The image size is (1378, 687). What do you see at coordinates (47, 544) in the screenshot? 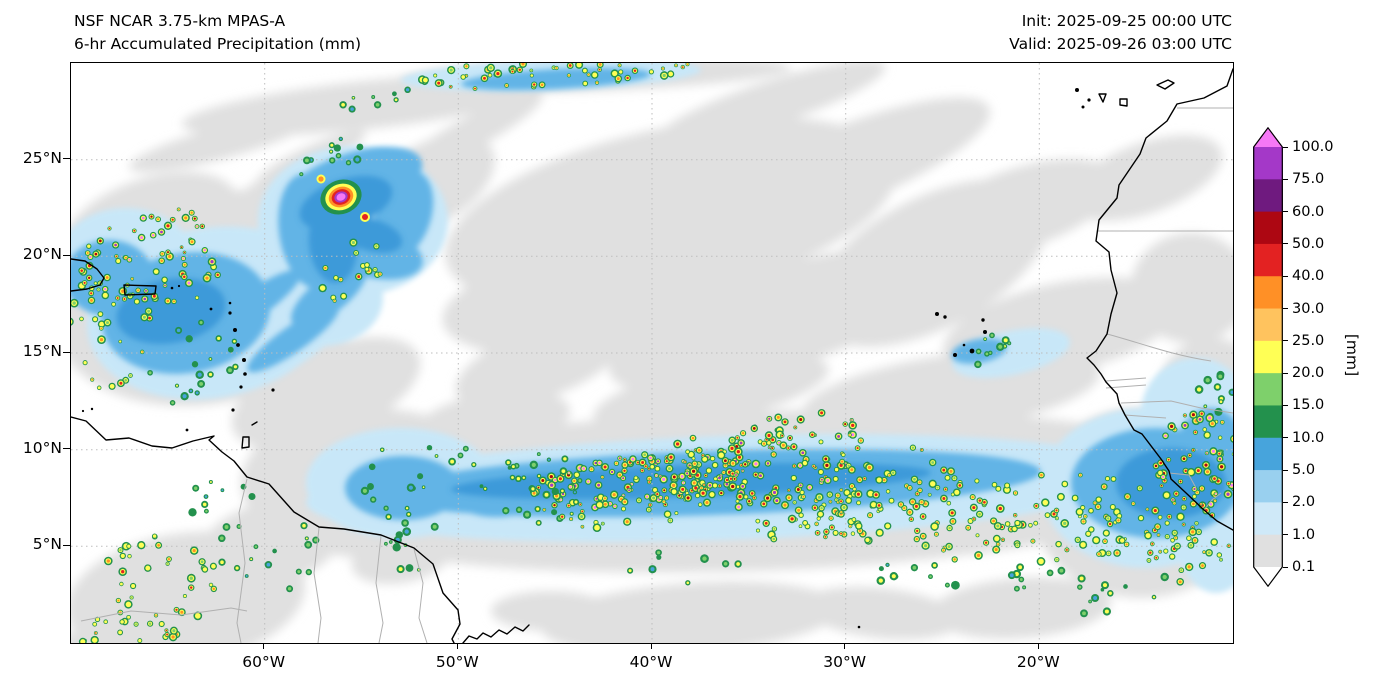
I see `y-tick-label: 5°N` at bounding box center [47, 544].